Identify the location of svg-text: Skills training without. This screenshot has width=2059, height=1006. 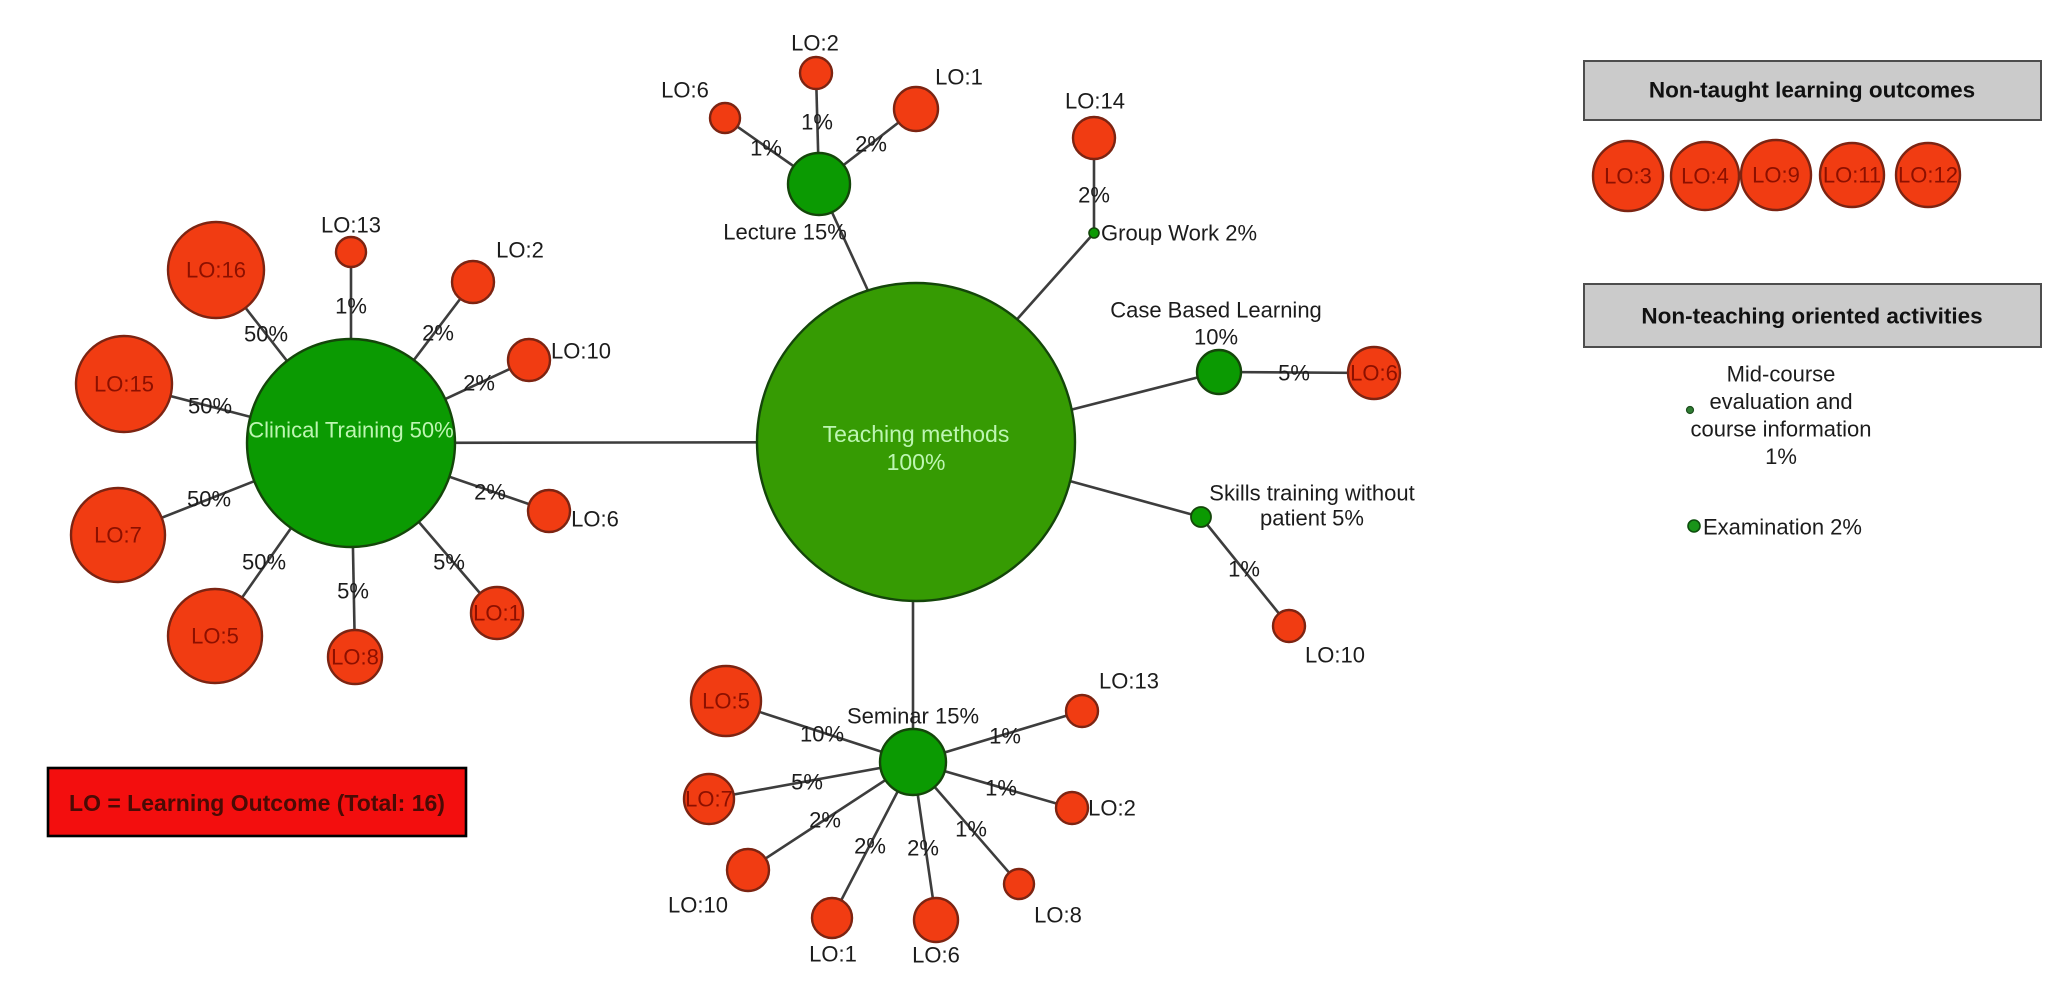
(1311, 493).